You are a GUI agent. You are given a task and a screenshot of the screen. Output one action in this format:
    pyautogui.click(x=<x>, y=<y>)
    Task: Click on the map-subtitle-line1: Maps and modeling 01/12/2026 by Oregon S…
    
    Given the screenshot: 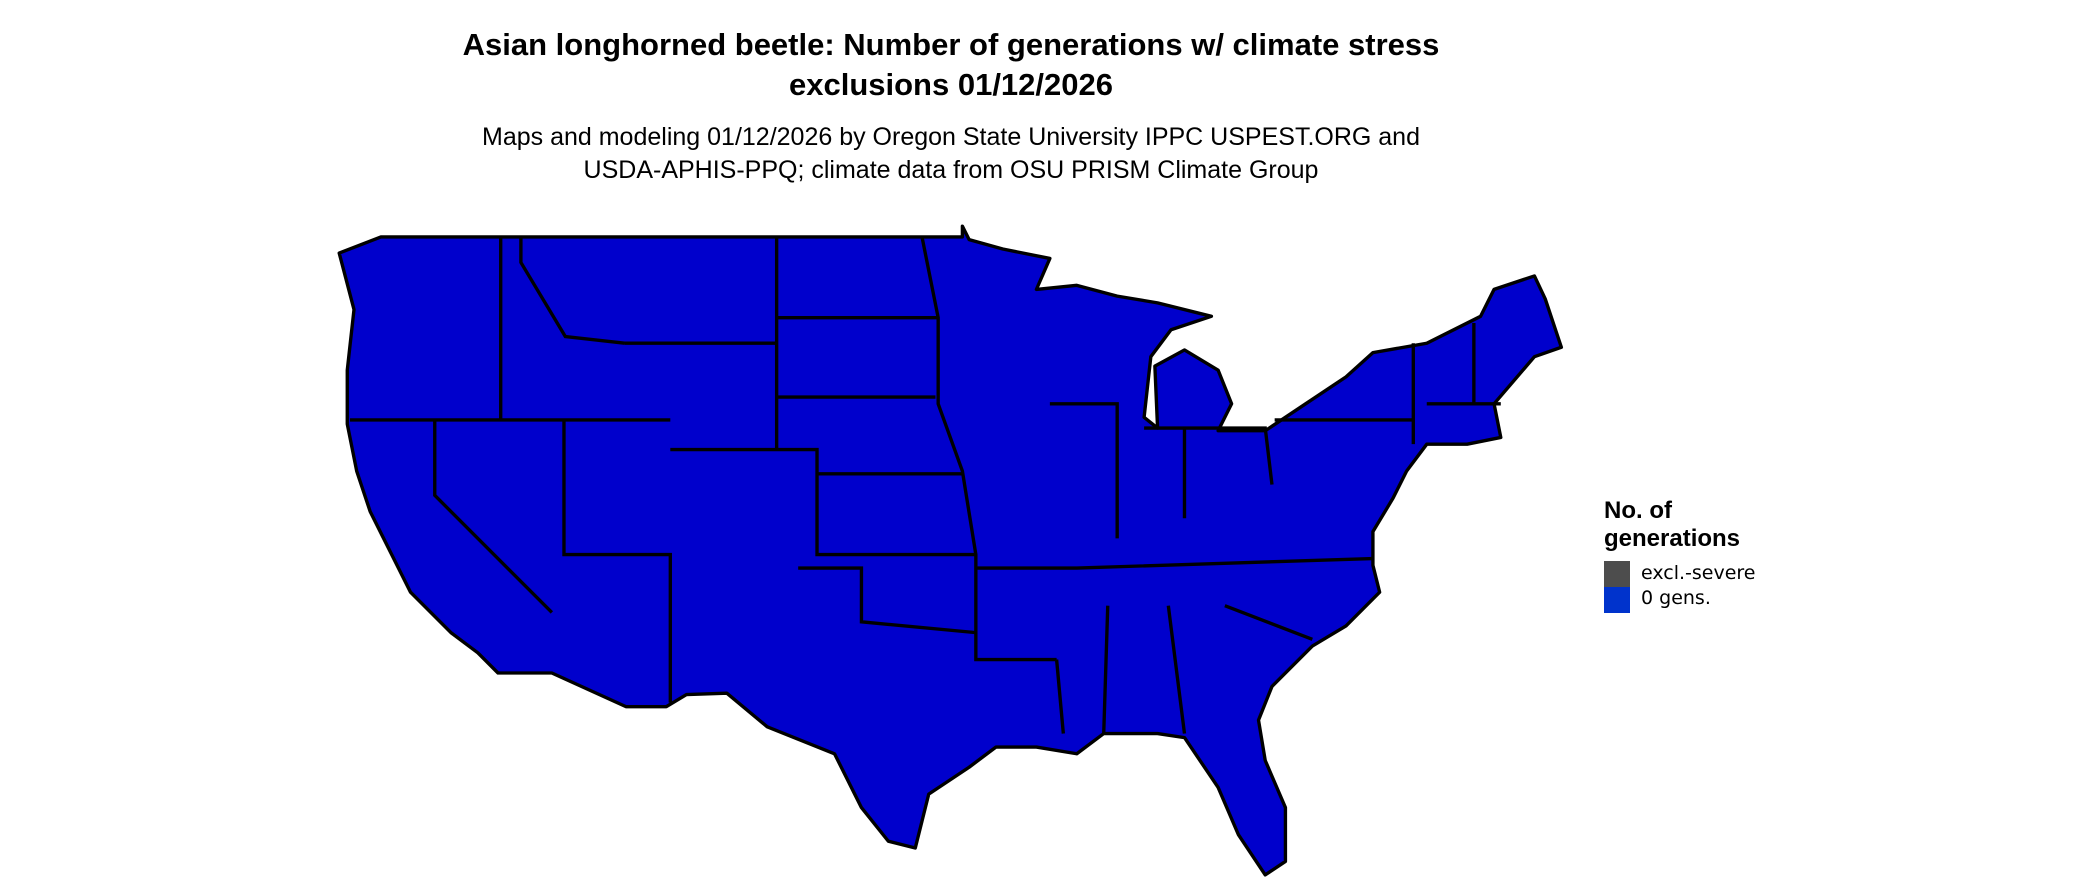 What is the action you would take?
    pyautogui.click(x=951, y=137)
    